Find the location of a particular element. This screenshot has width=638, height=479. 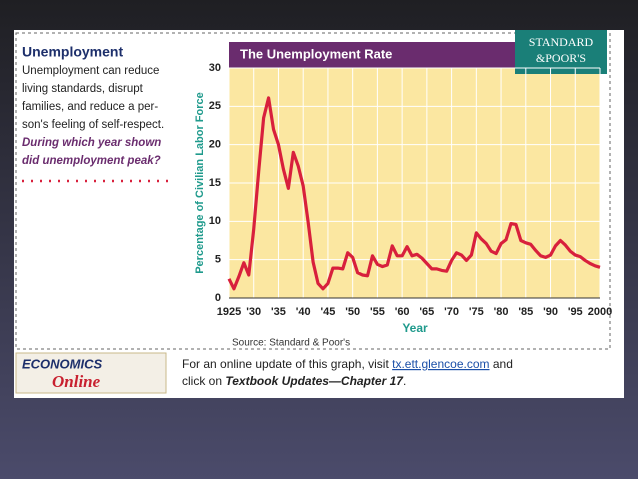

logo-text: &POOR'S is located at coordinates (561, 58).